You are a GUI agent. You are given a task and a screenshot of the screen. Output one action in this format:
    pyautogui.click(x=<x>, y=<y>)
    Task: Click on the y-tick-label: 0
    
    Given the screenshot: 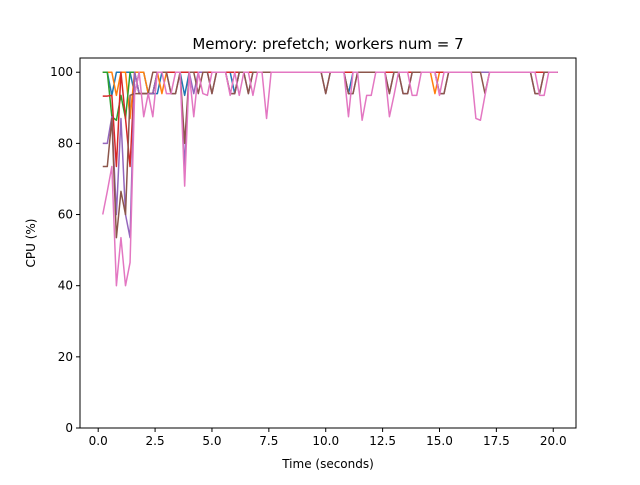 What is the action you would take?
    pyautogui.click(x=69, y=428)
    